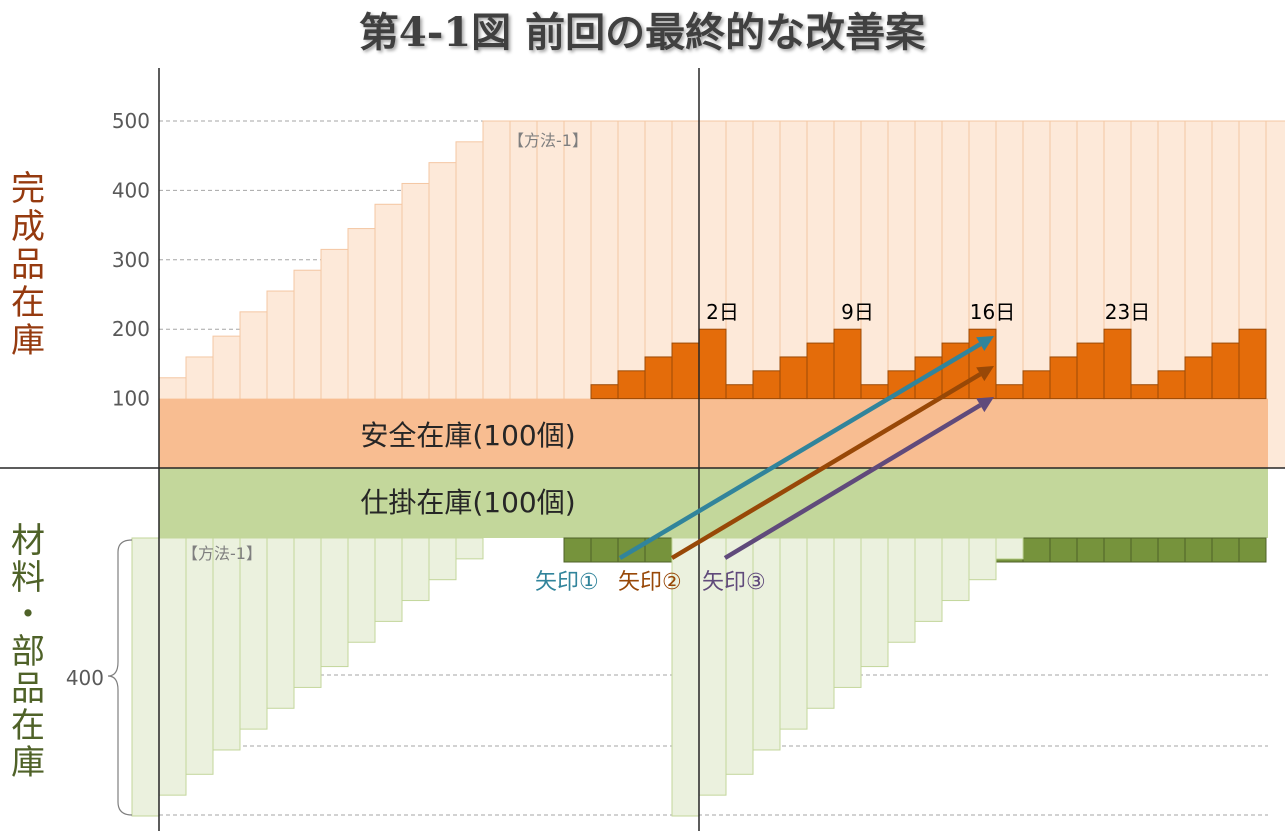 The height and width of the screenshot is (835, 1285). What do you see at coordinates (642, 32) in the screenshot?
I see `chart-title: 第4-1図 前回の最終的な改善案` at bounding box center [642, 32].